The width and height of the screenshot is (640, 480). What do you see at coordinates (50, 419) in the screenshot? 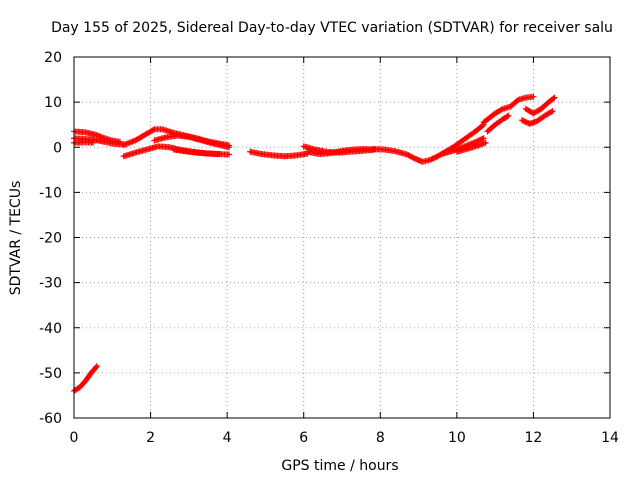
I see `y-tick-label: -60` at bounding box center [50, 419].